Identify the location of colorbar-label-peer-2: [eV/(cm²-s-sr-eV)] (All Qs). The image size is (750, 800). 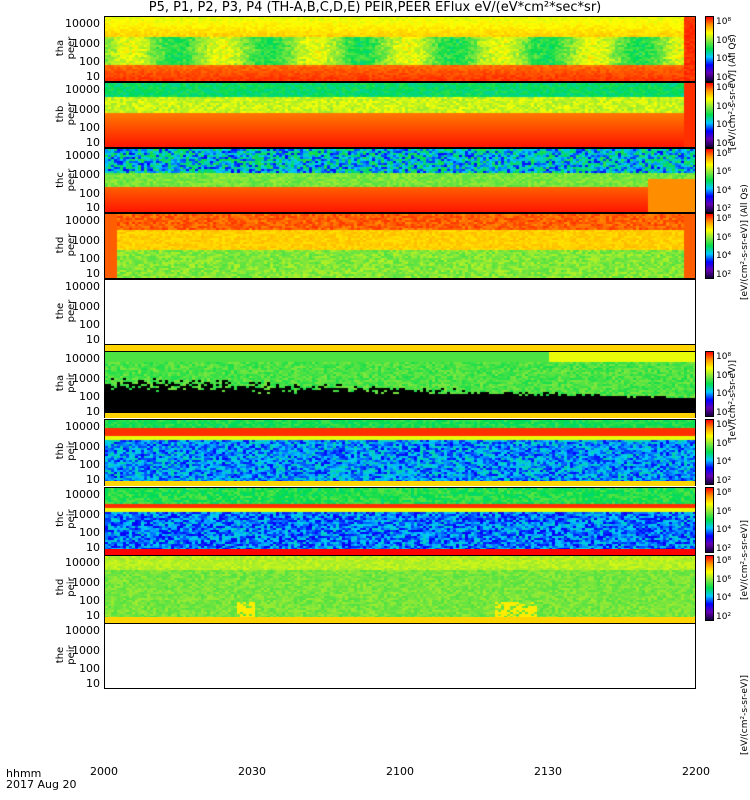
(745, 242).